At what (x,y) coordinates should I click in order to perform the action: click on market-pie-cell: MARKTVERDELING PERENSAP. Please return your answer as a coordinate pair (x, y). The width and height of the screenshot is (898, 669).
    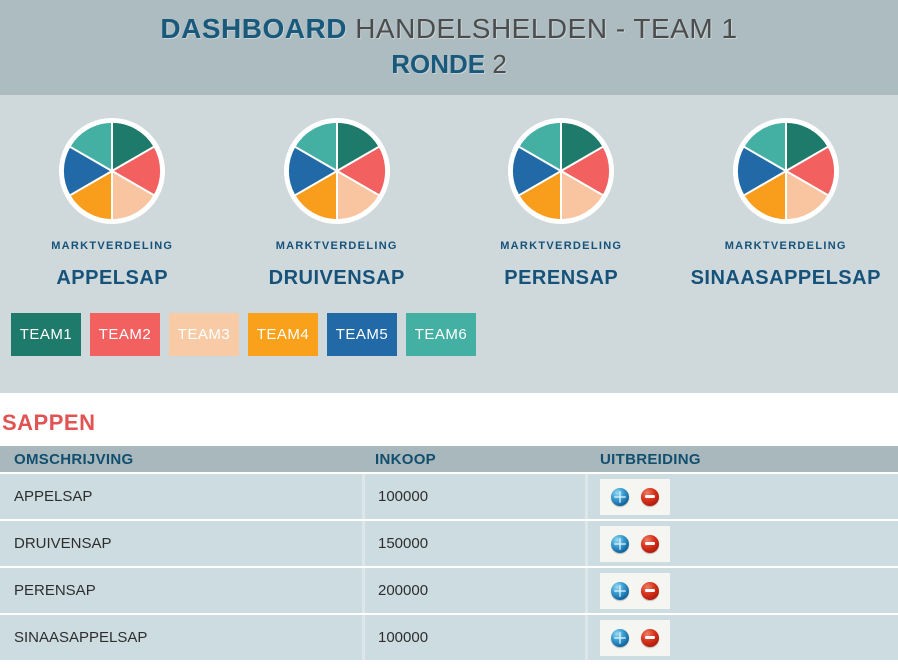
    Looking at the image, I should click on (561, 203).